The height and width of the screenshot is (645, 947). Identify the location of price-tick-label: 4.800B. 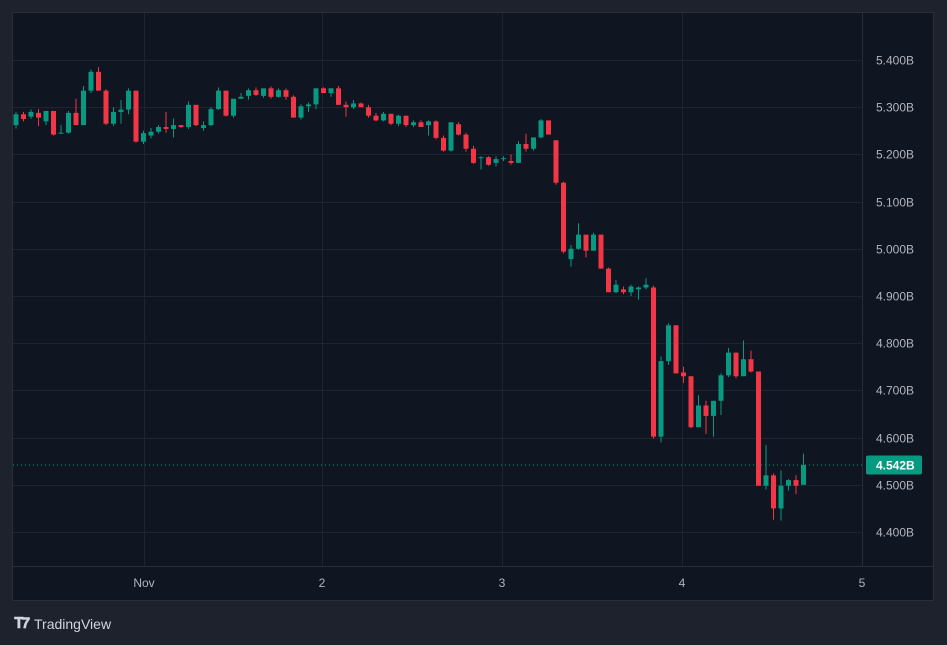
(895, 344).